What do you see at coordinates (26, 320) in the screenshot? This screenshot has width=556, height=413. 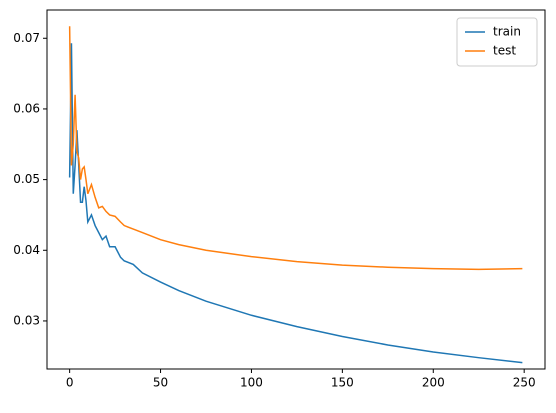 I see `y-tick-label: 0.03` at bounding box center [26, 320].